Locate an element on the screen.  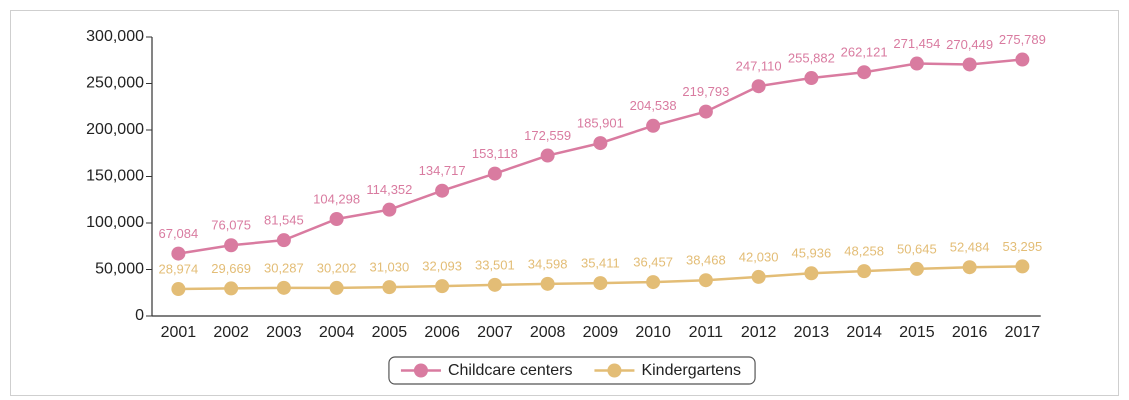
data-label: 38,468 is located at coordinates (706, 260).